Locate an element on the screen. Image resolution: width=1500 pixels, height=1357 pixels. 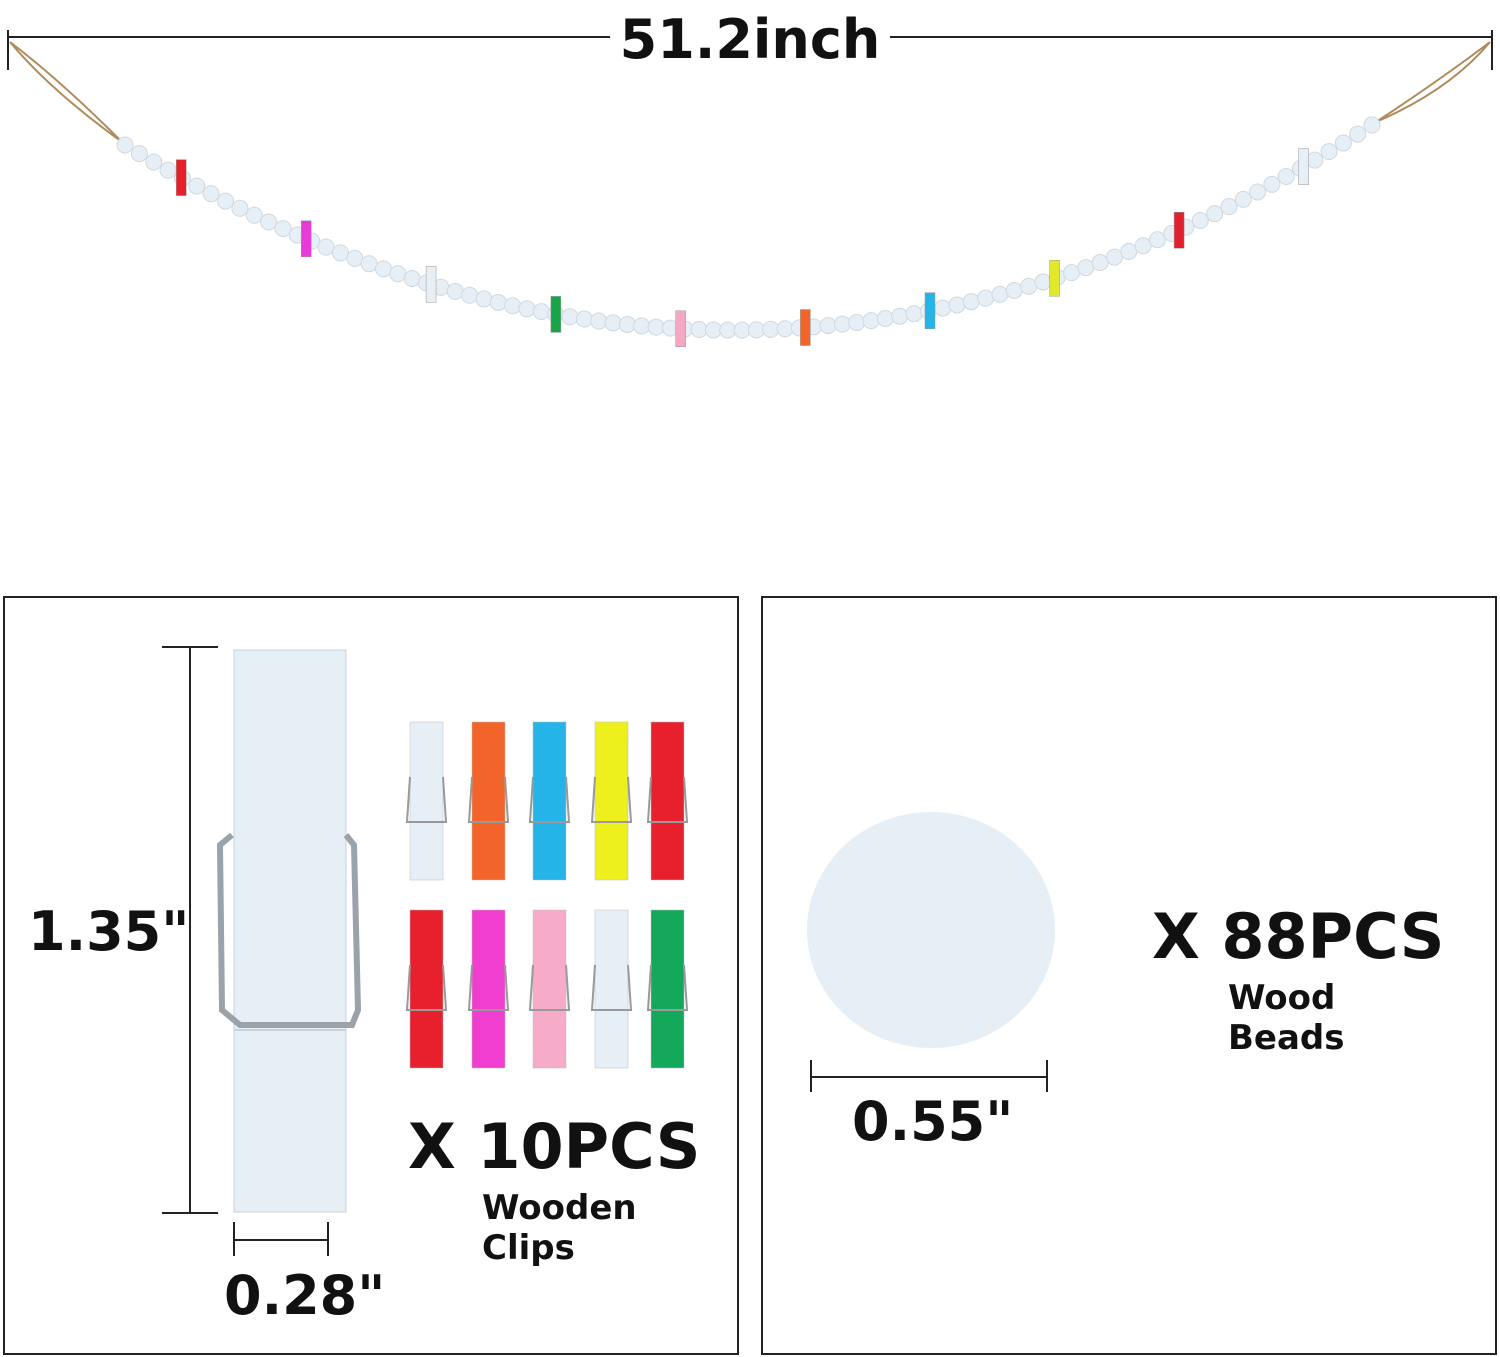
bead-count: X 88PCS is located at coordinates (1298, 936).